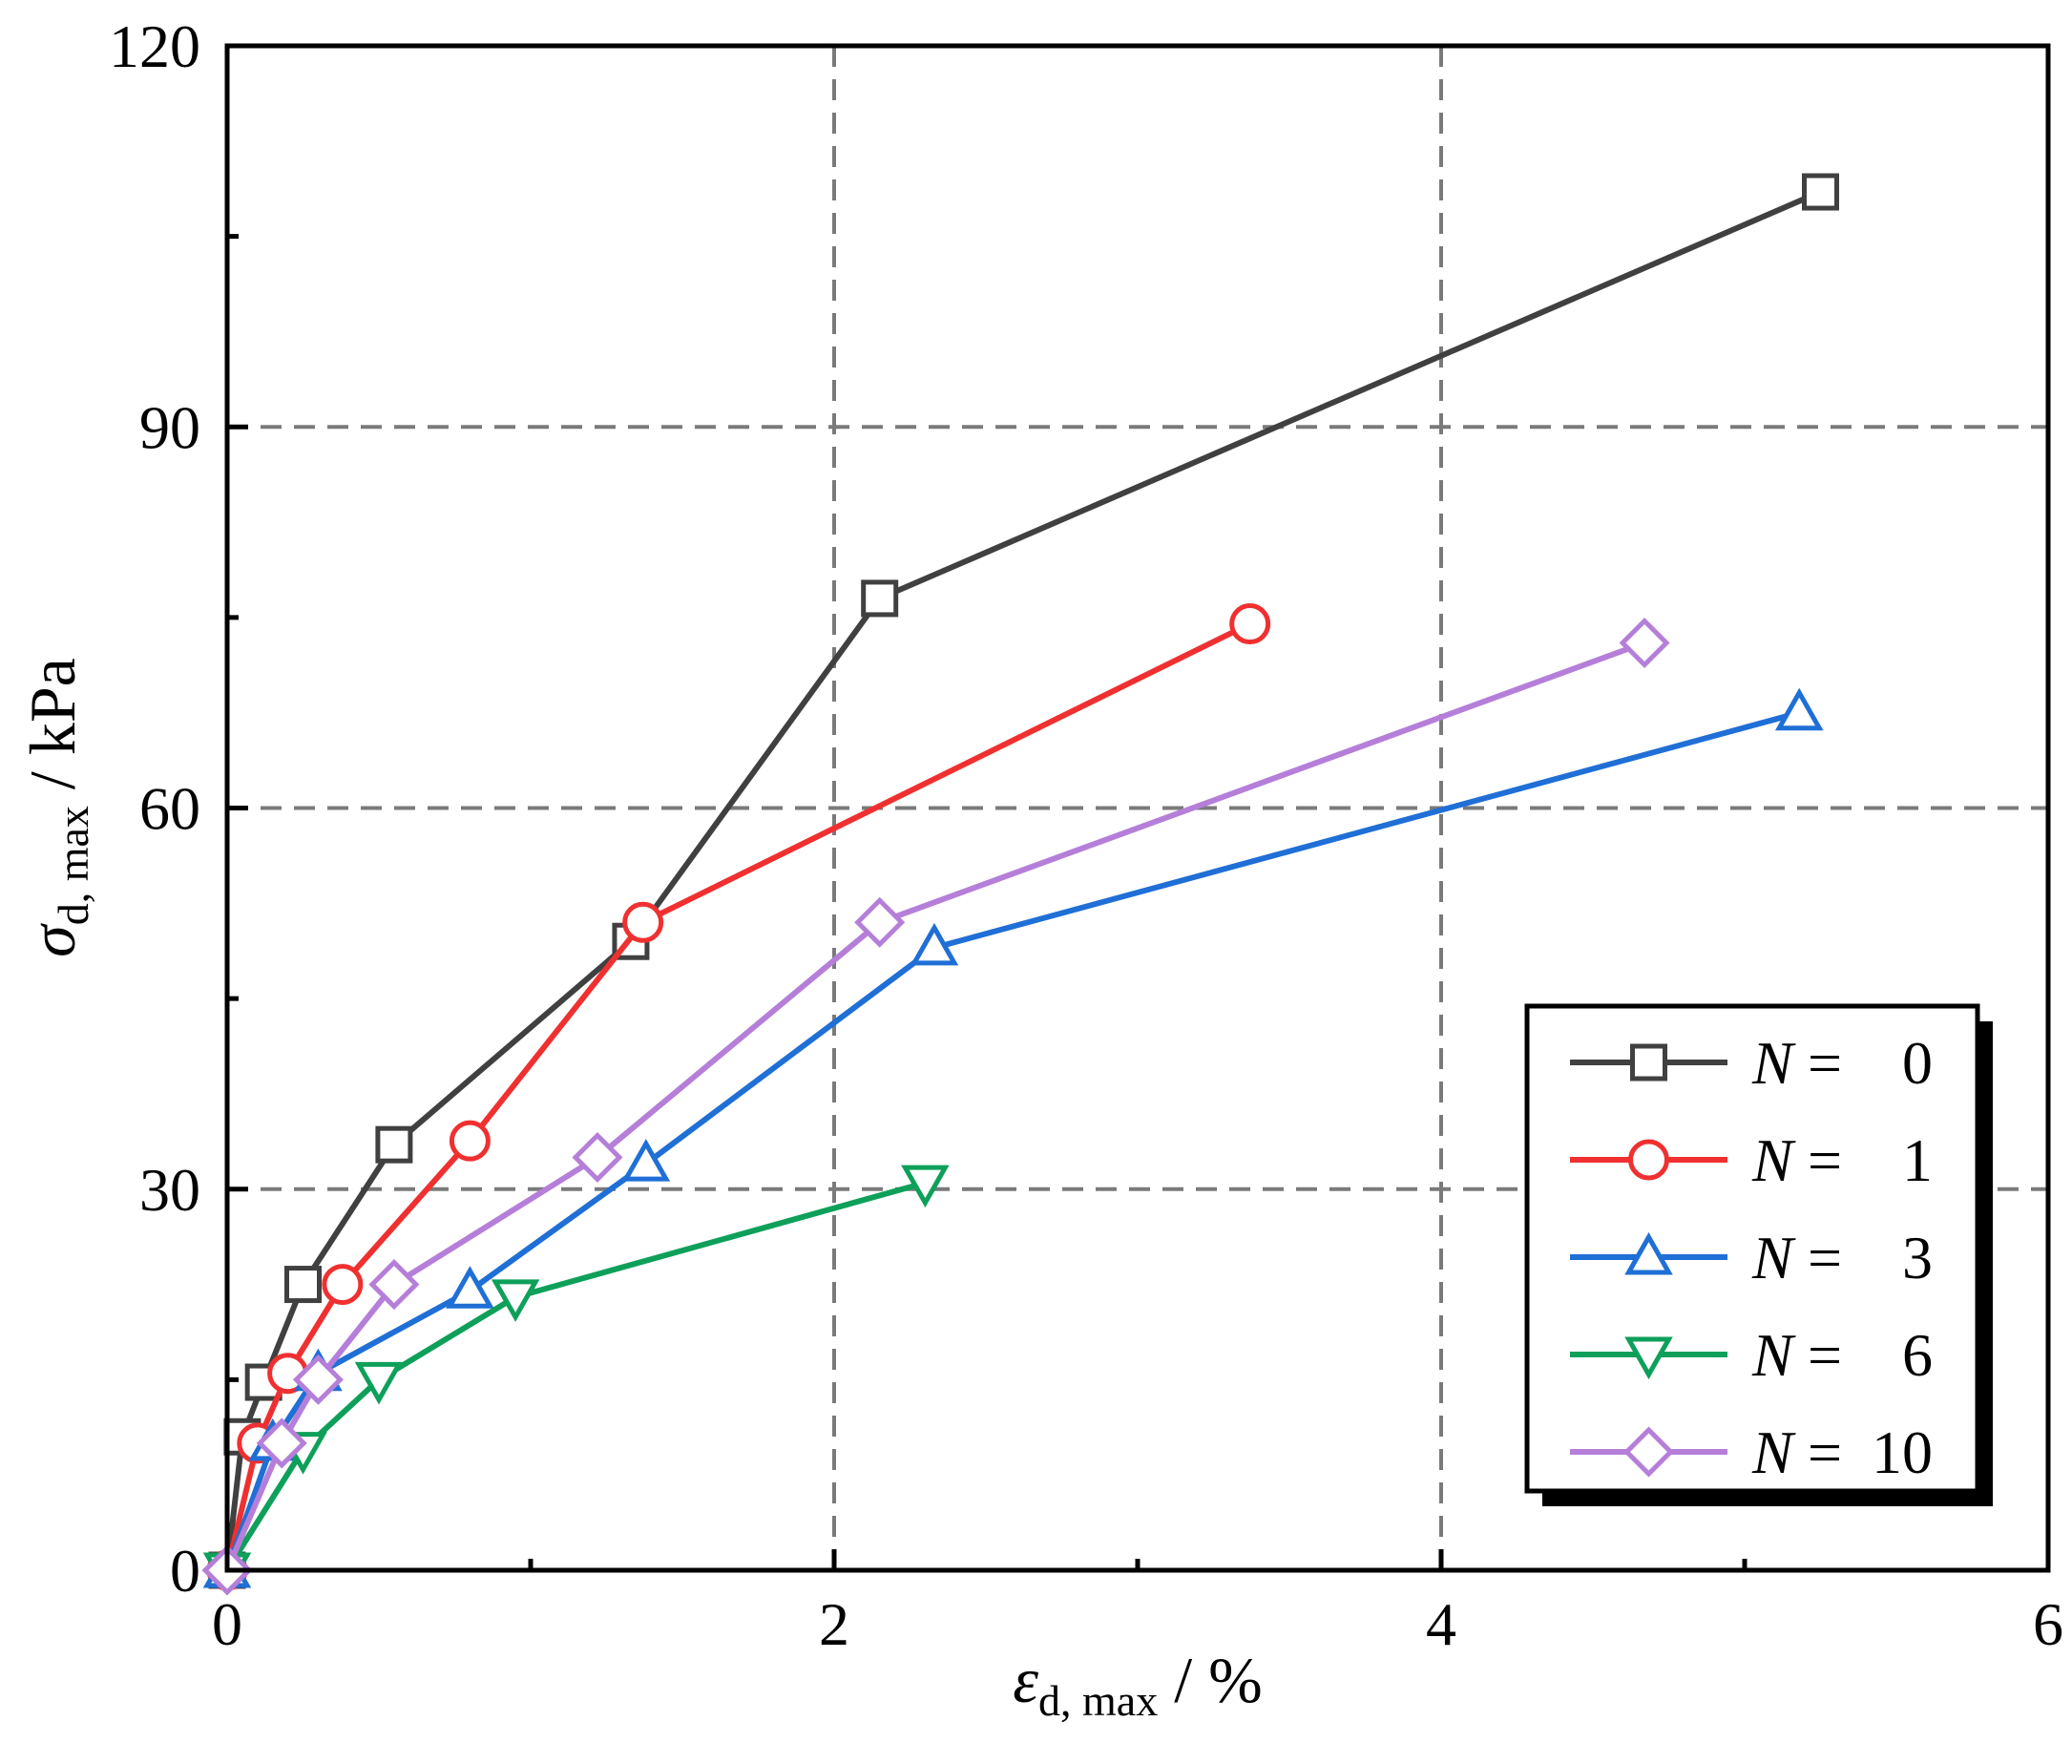  I want to click on y-tick-label: 90, so click(169, 427).